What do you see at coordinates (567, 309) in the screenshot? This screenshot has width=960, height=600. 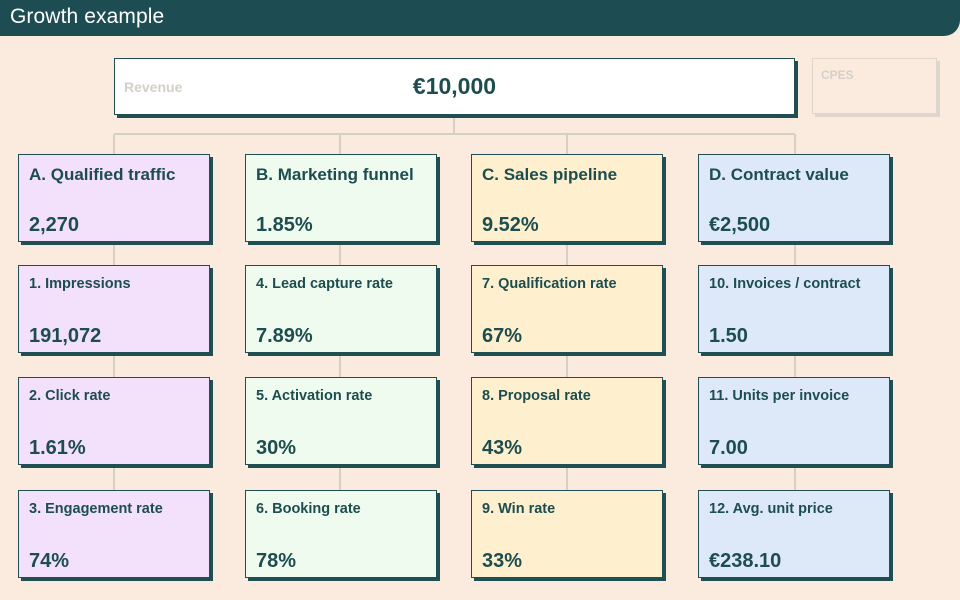 I see `metric-card-qualification-rate: 7. Qualification rate 67%` at bounding box center [567, 309].